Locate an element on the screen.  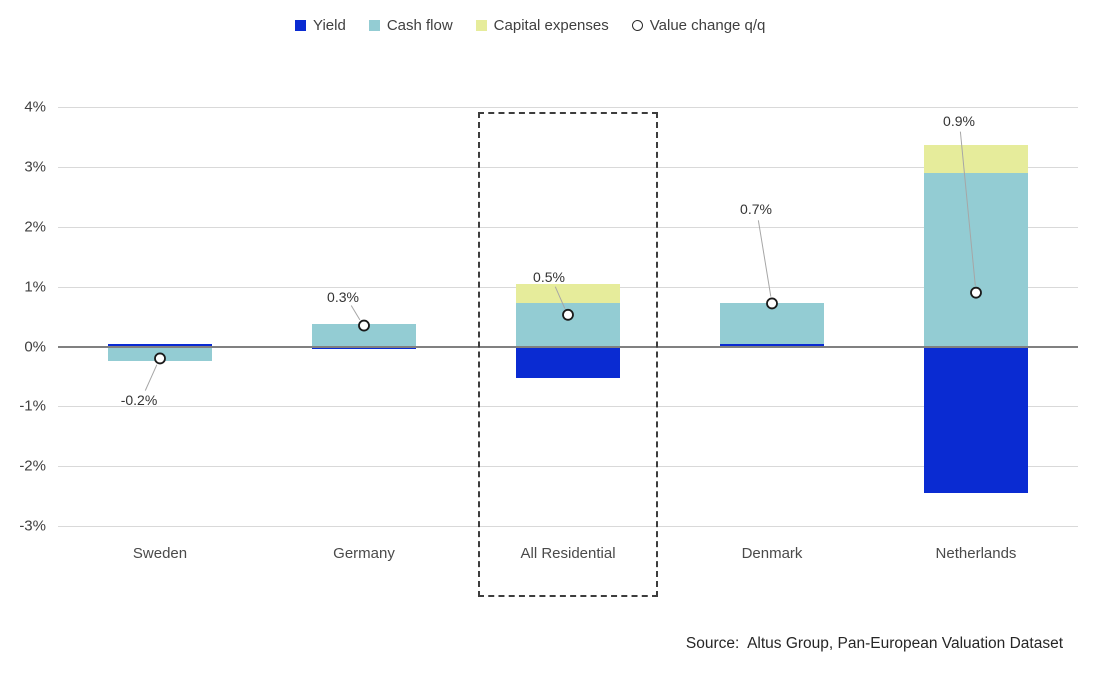
yield-swatch-icon is located at coordinates (300, 25).